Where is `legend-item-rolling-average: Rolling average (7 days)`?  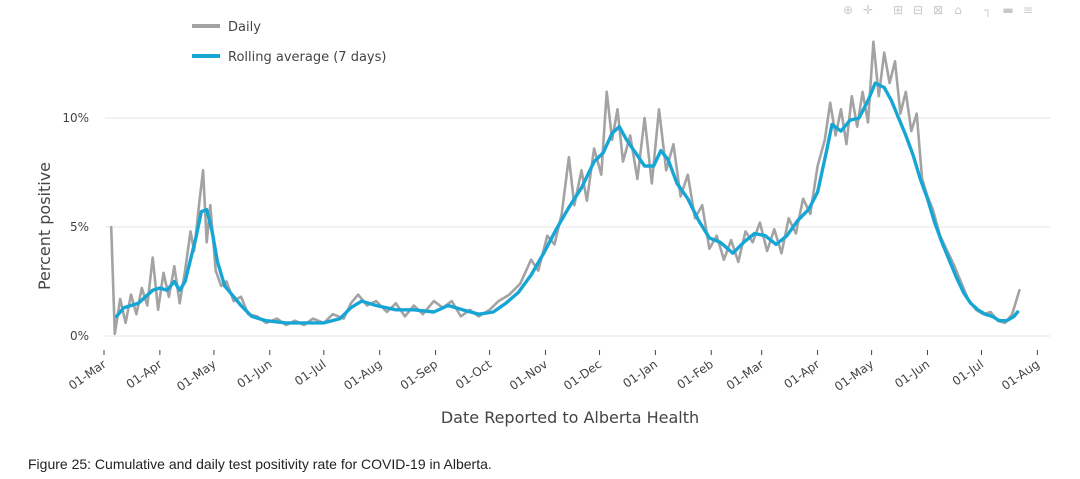 legend-item-rolling-average: Rolling average (7 days) is located at coordinates (289, 57).